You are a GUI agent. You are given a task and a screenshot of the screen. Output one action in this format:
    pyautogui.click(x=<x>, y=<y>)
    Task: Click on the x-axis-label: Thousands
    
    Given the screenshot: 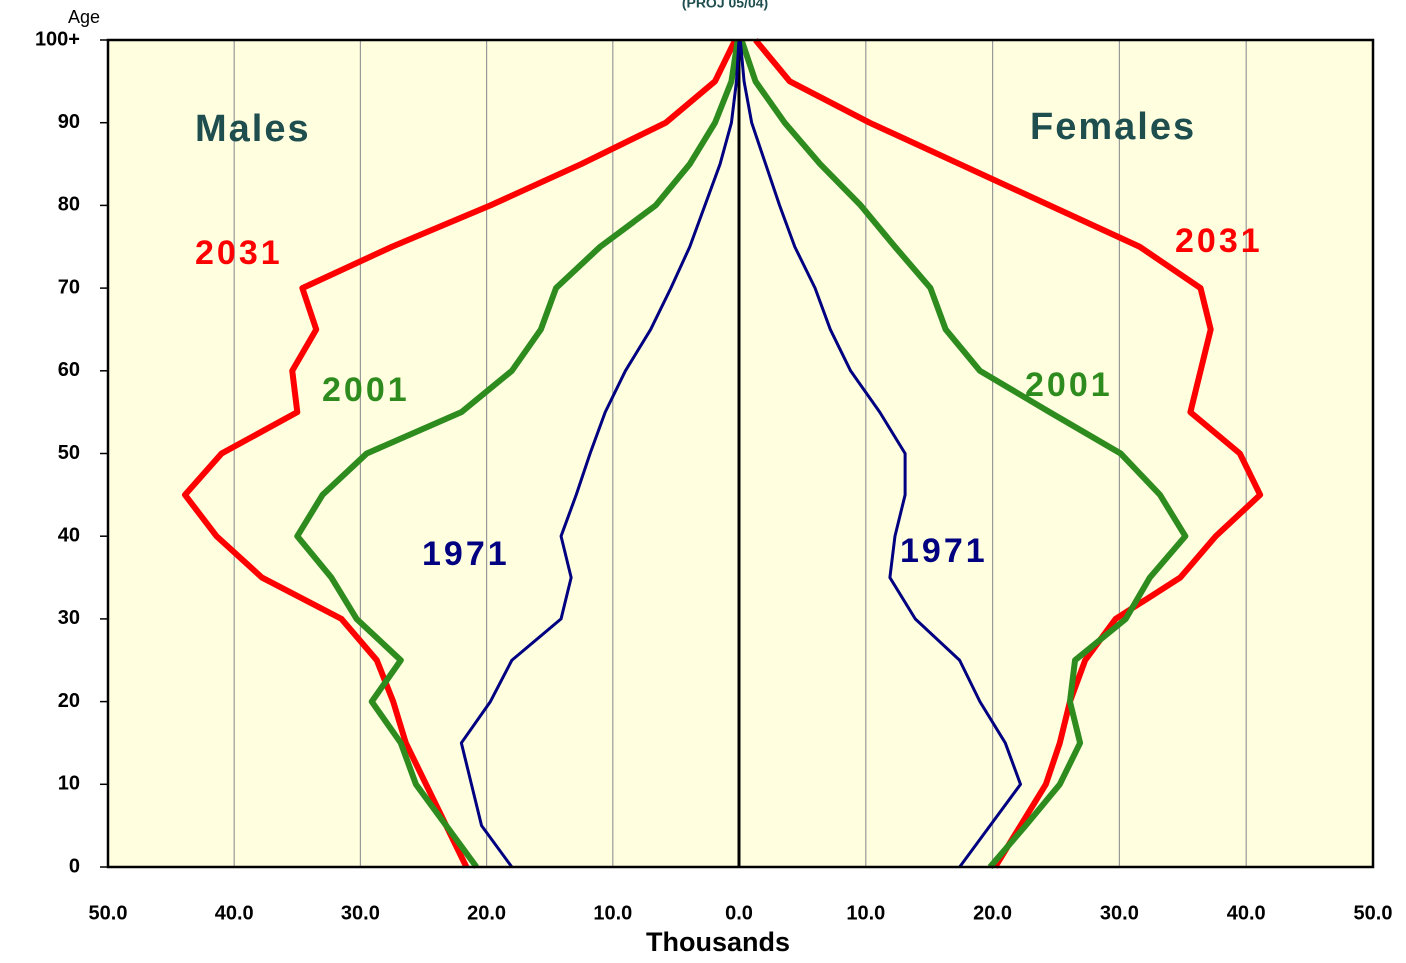 What is the action you would take?
    pyautogui.click(x=718, y=942)
    